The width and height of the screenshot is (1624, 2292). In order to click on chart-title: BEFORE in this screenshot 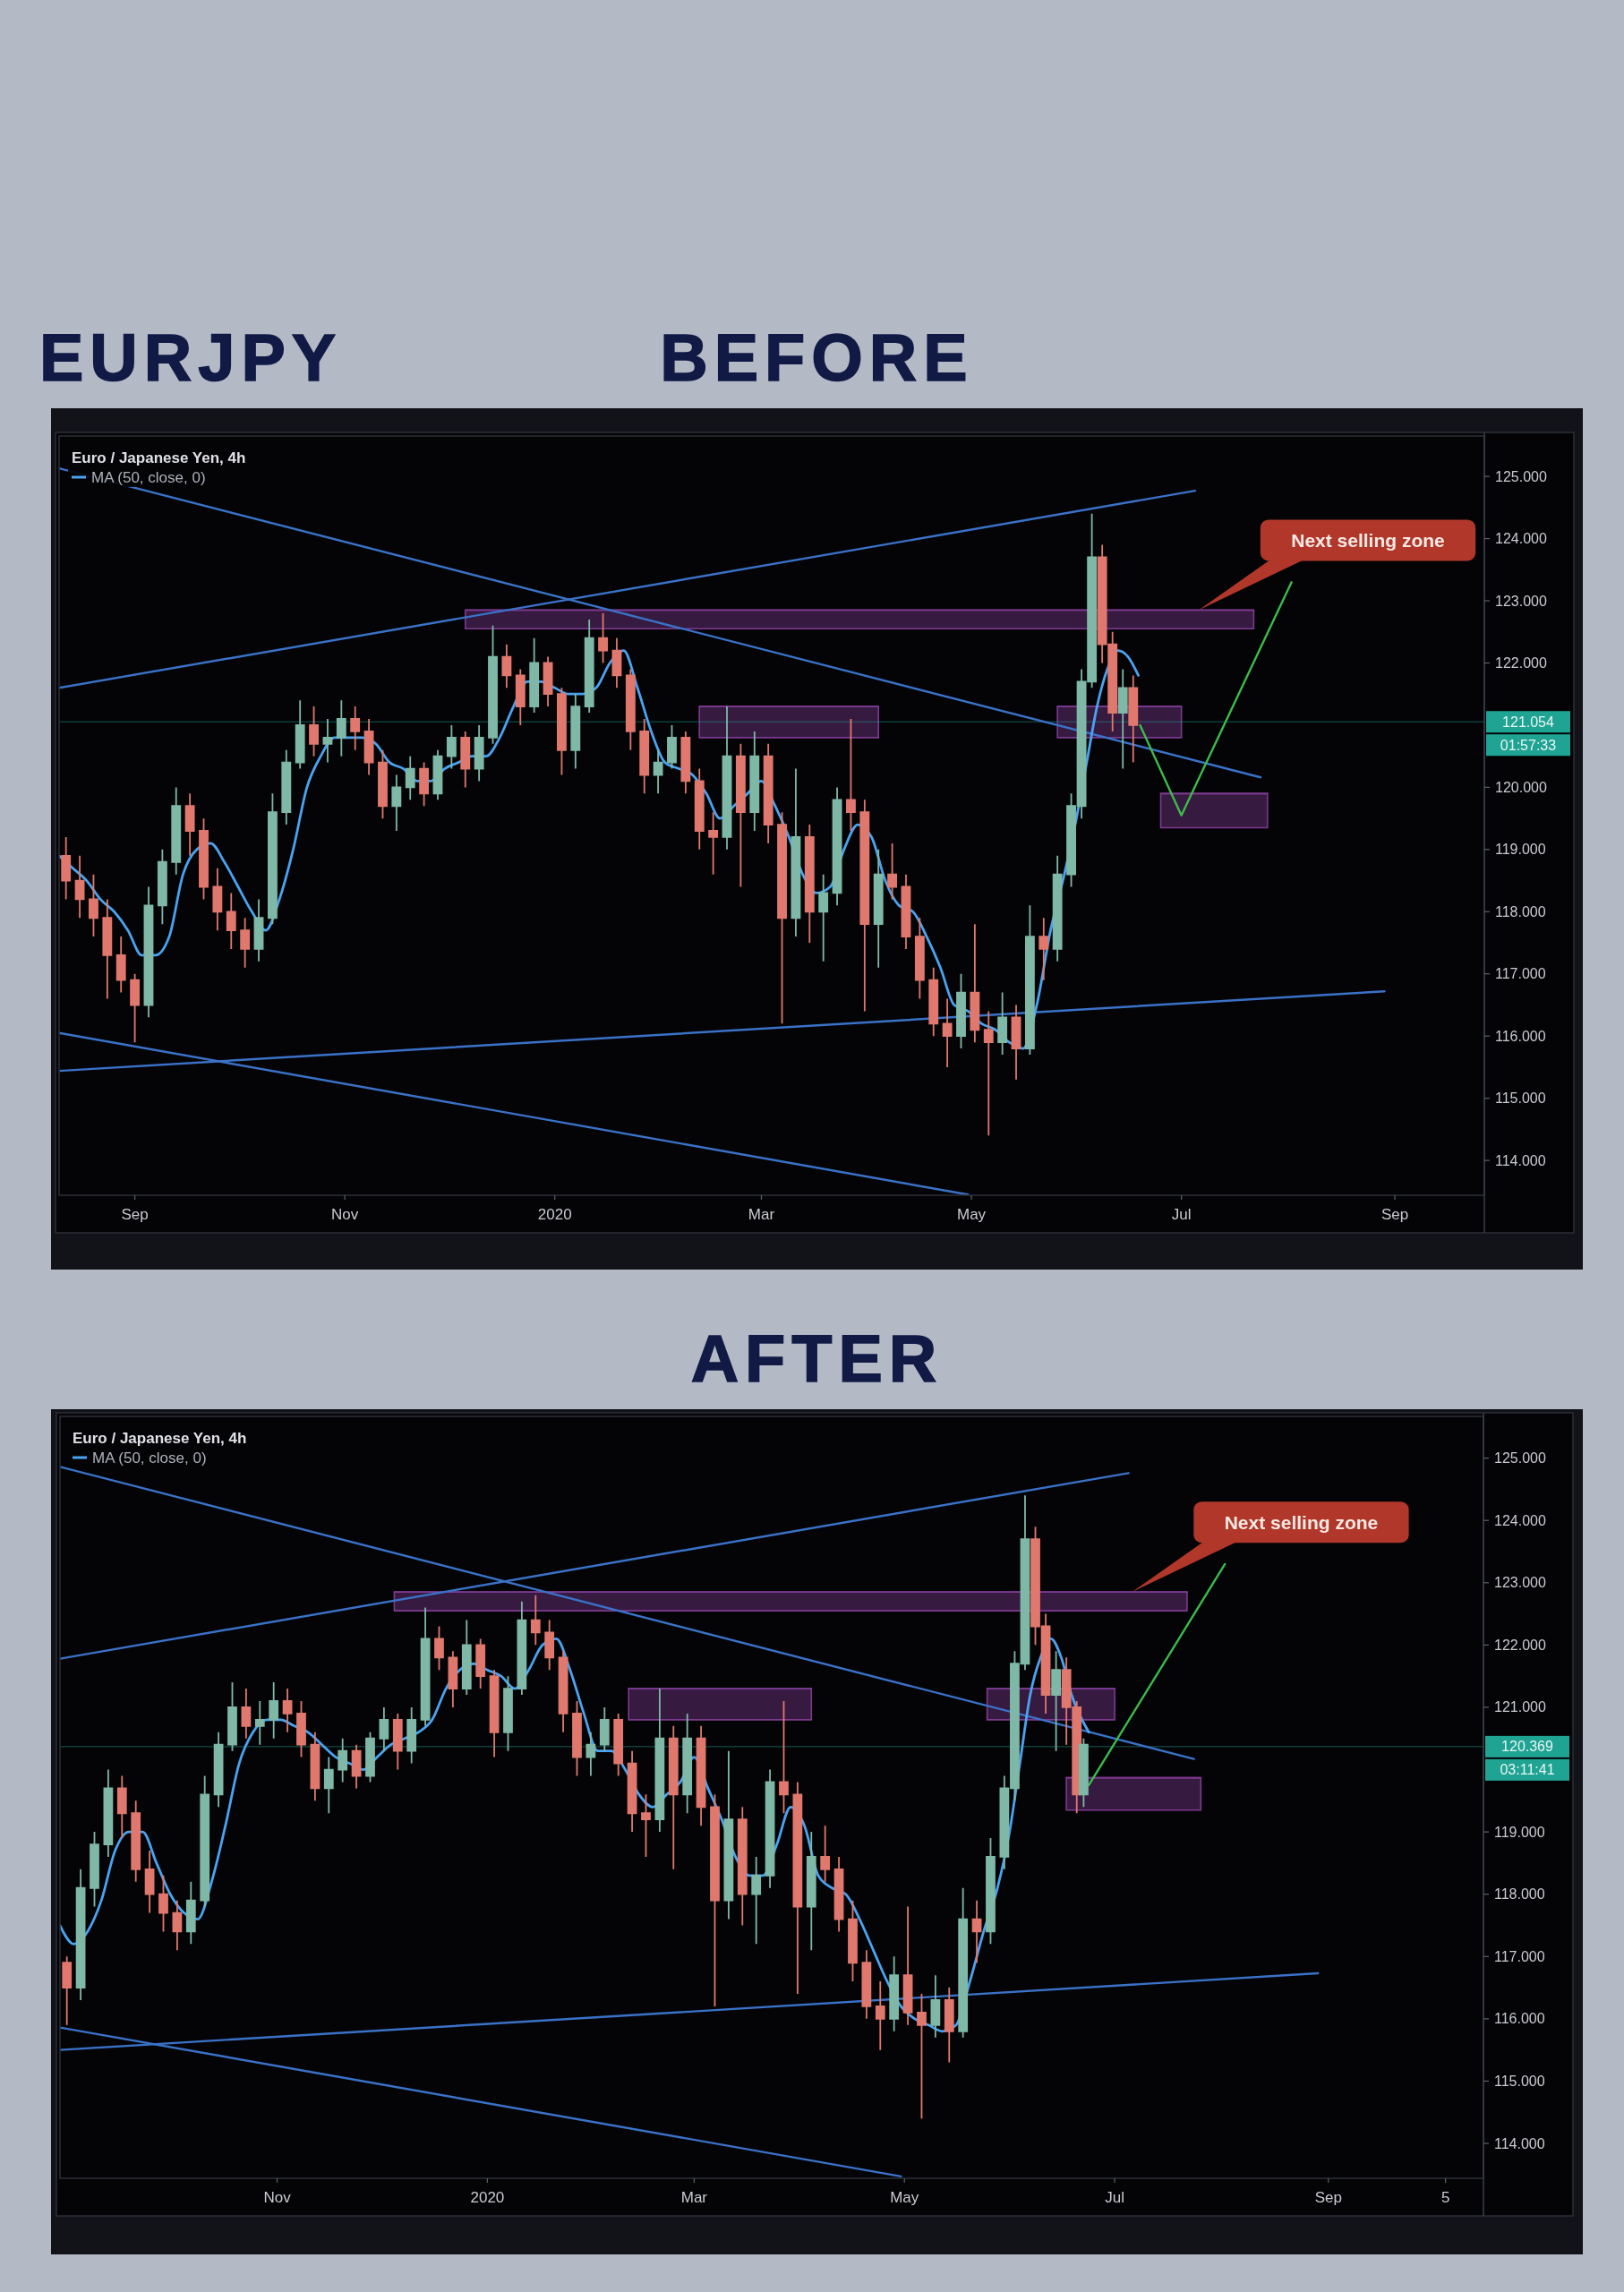, I will do `click(817, 358)`.